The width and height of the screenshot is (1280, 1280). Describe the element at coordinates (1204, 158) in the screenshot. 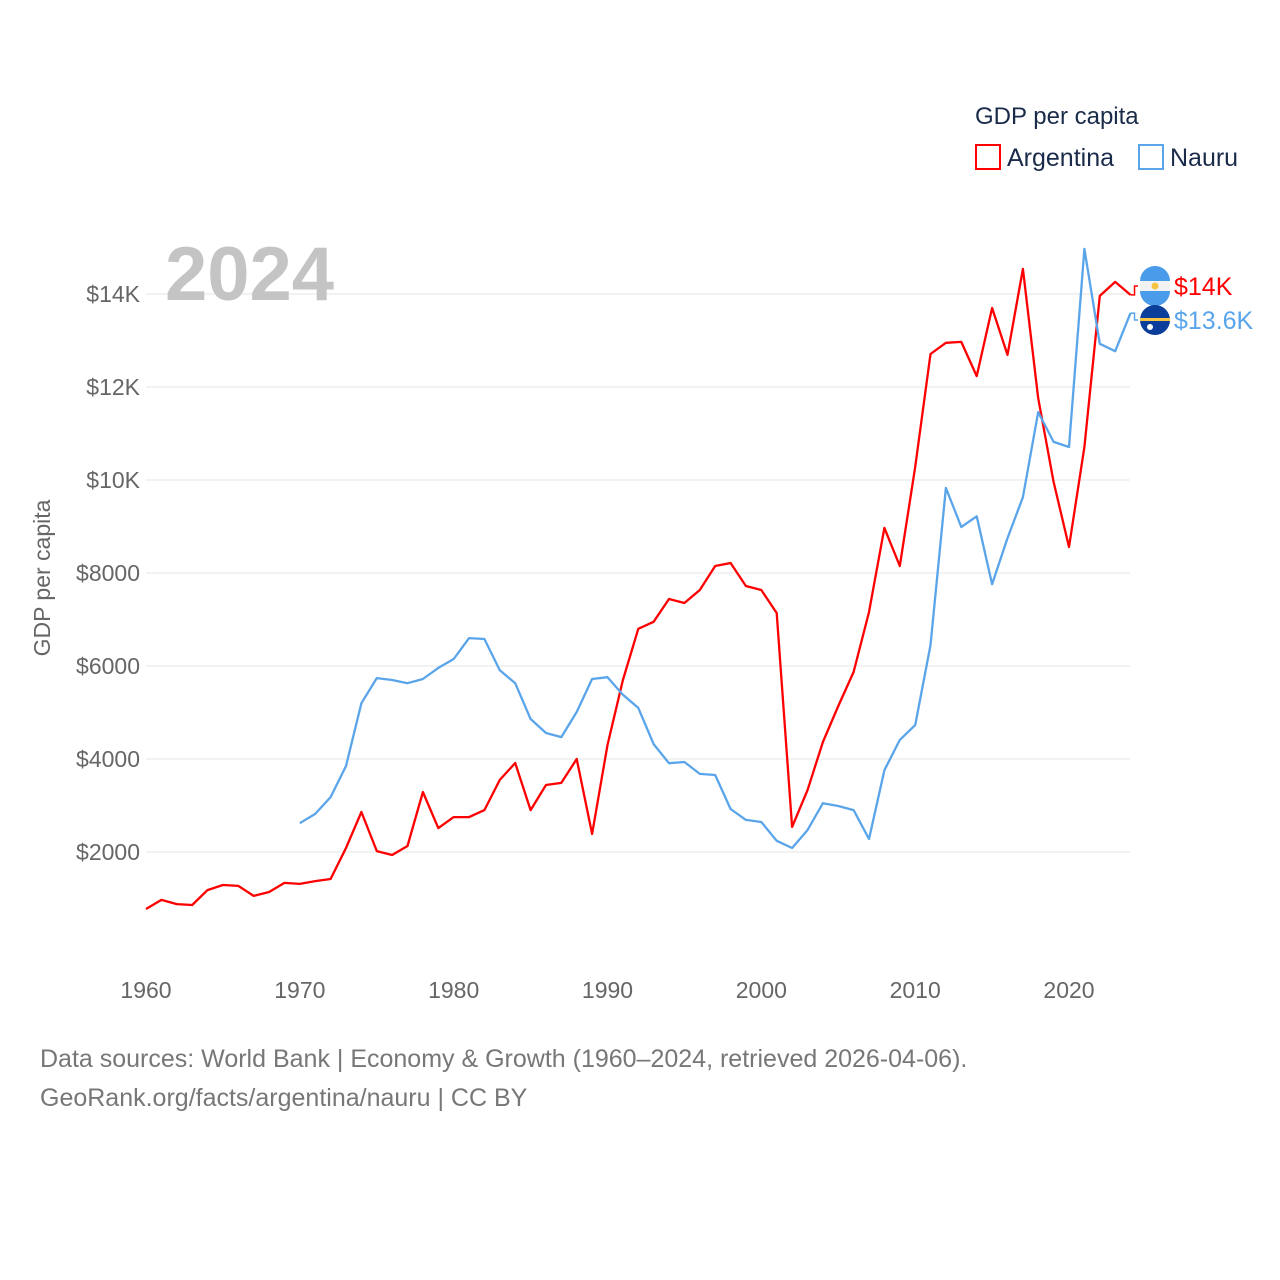

I see `legend-label-nauru: Nauru` at that location.